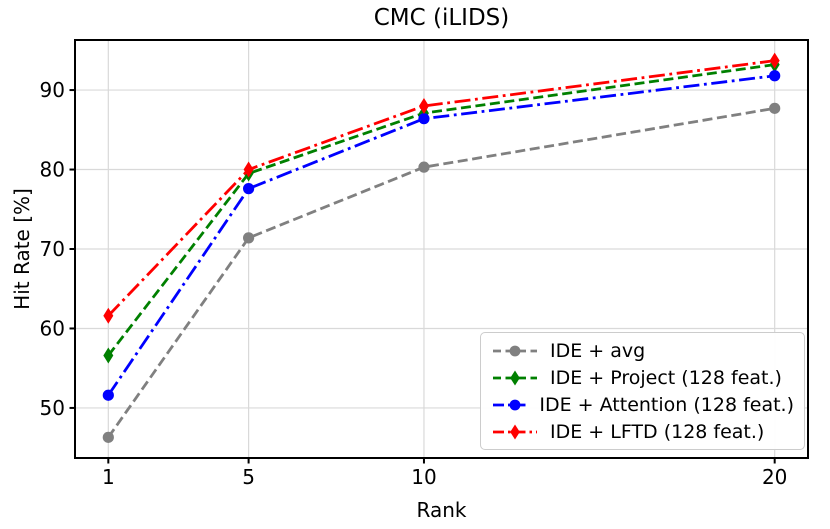 The height and width of the screenshot is (529, 830). What do you see at coordinates (666, 404) in the screenshot?
I see `legend-item-label: IDE + Attention (128 feat.)` at bounding box center [666, 404].